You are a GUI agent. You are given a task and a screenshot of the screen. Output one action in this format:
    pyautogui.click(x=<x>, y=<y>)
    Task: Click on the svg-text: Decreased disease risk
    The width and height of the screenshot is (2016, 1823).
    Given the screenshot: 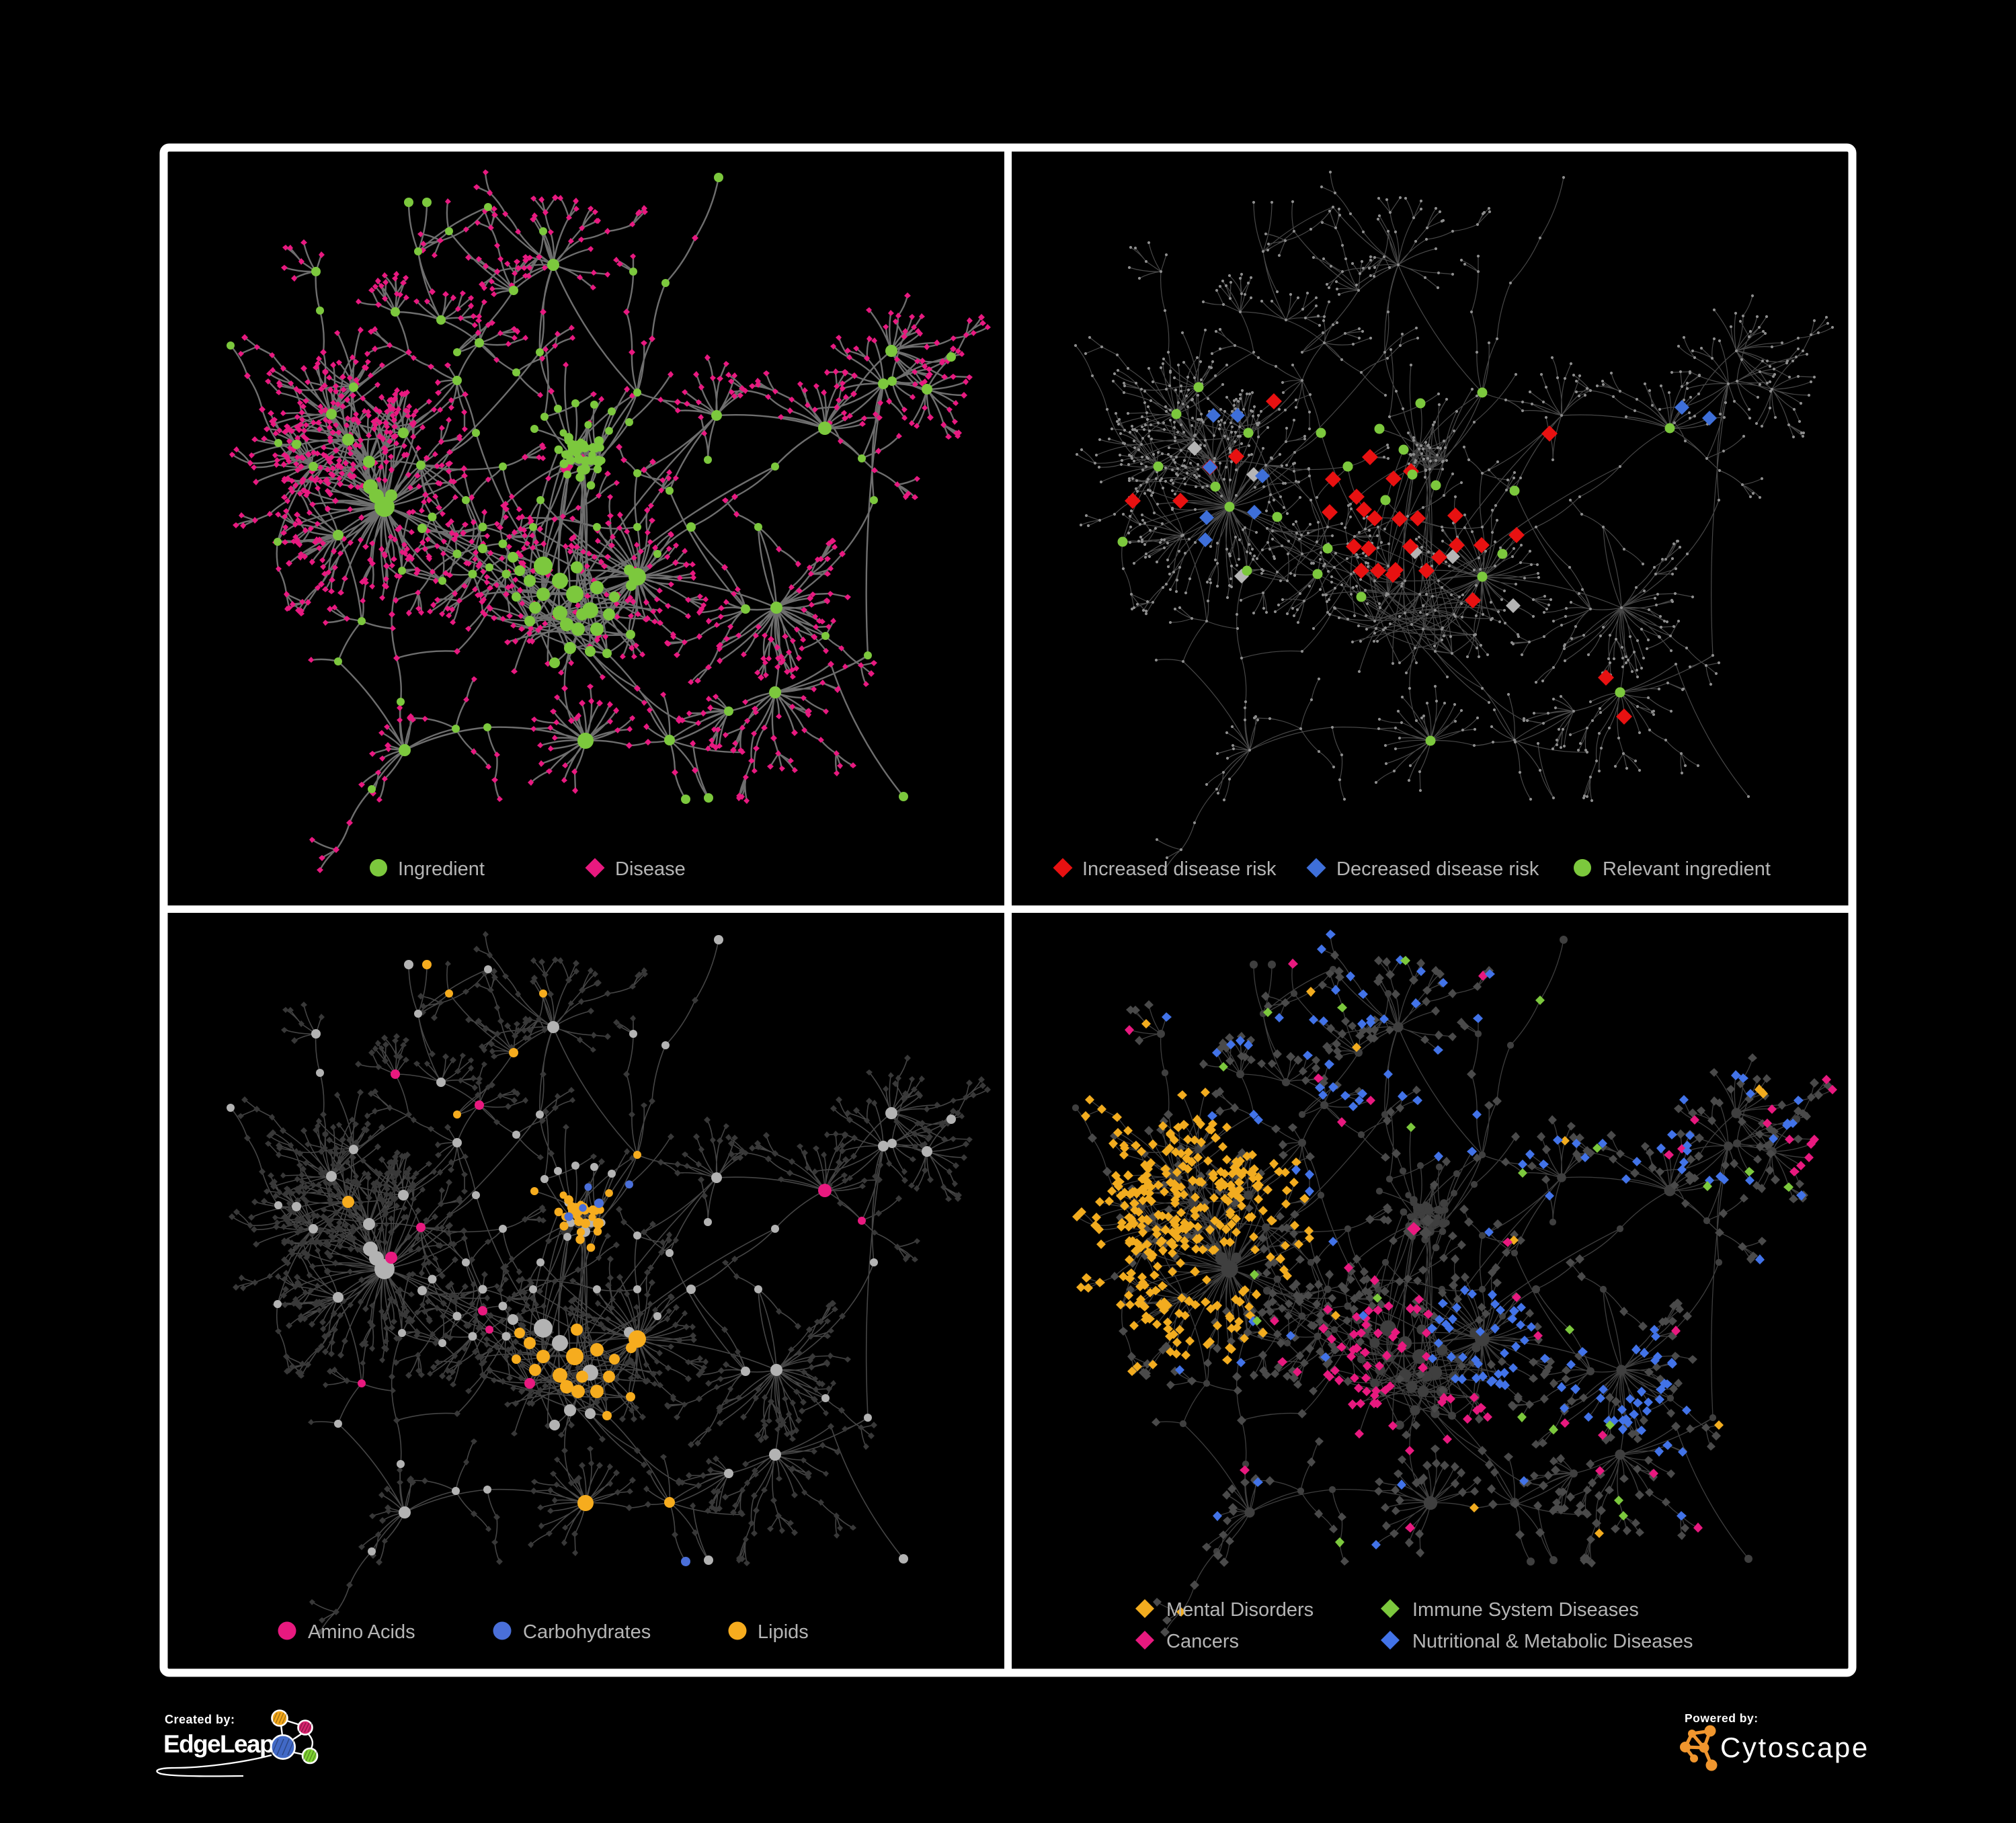 What is the action you would take?
    pyautogui.click(x=1437, y=869)
    